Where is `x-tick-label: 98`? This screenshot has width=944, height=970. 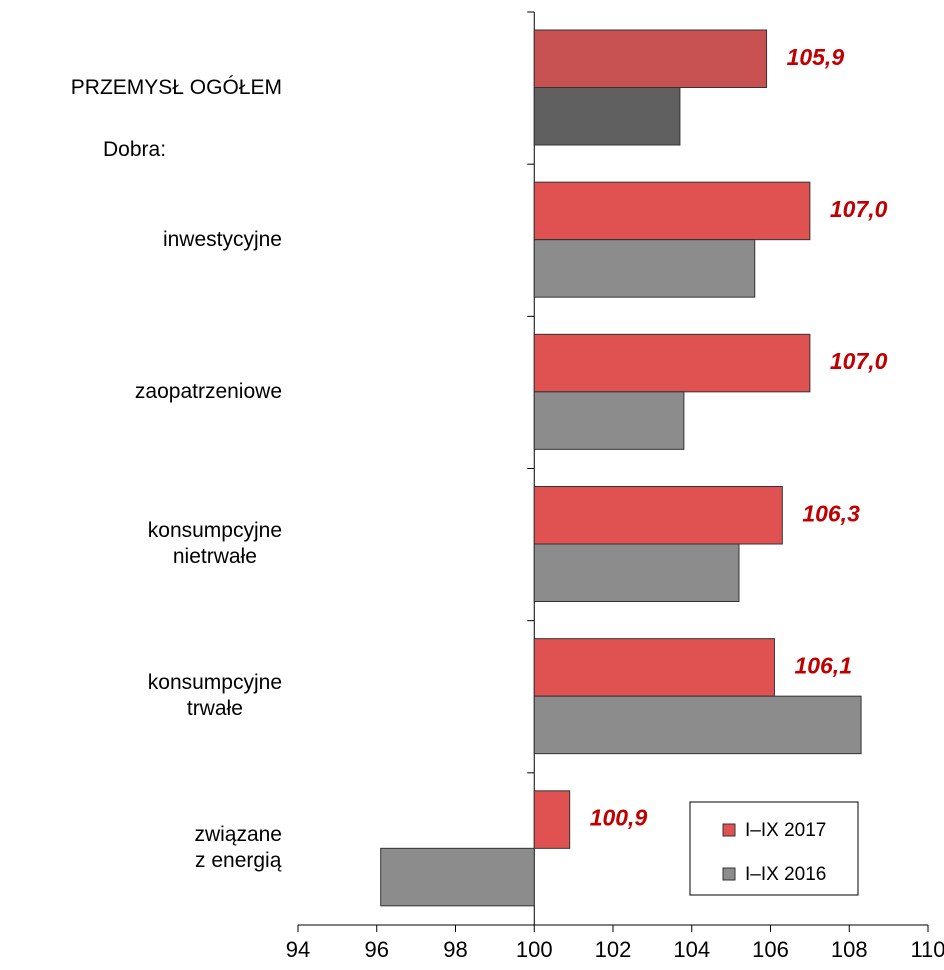
x-tick-label: 98 is located at coordinates (455, 949).